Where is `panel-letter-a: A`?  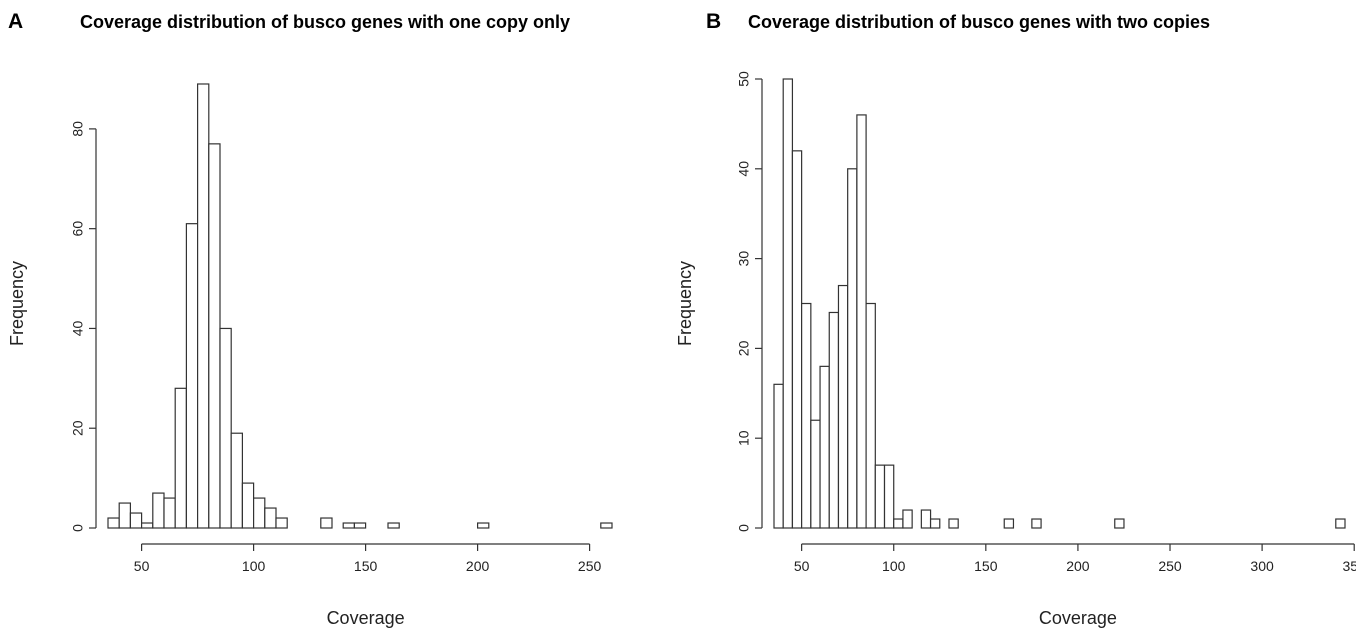 panel-letter-a: A is located at coordinates (16, 21).